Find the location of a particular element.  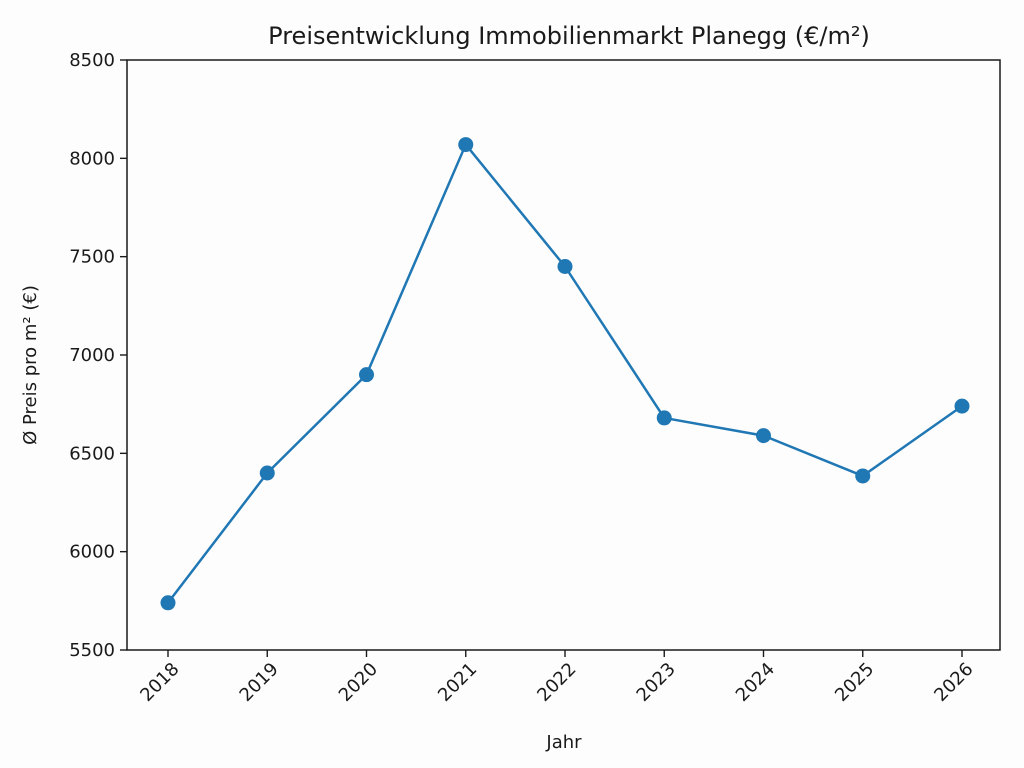

y-tick-label: 6000 is located at coordinates (92, 552).